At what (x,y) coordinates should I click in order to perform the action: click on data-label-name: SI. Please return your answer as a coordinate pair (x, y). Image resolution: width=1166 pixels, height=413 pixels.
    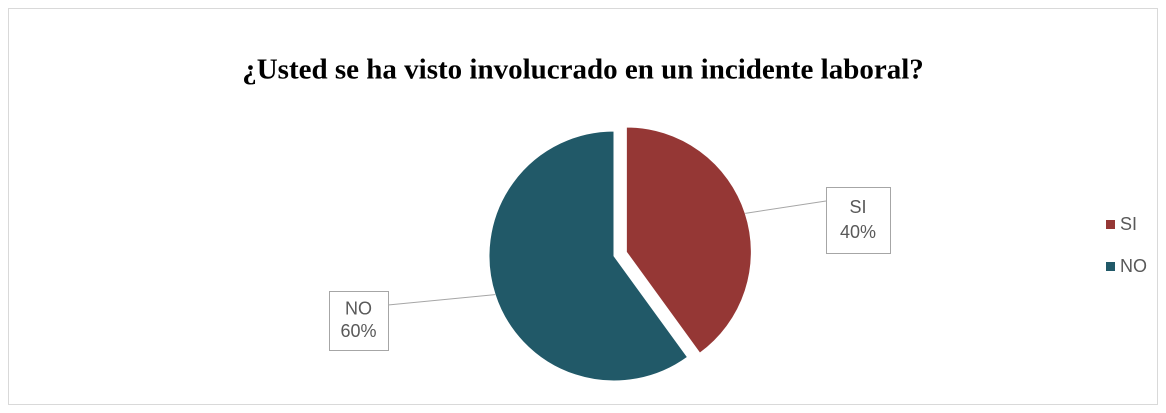
    Looking at the image, I should click on (857, 207).